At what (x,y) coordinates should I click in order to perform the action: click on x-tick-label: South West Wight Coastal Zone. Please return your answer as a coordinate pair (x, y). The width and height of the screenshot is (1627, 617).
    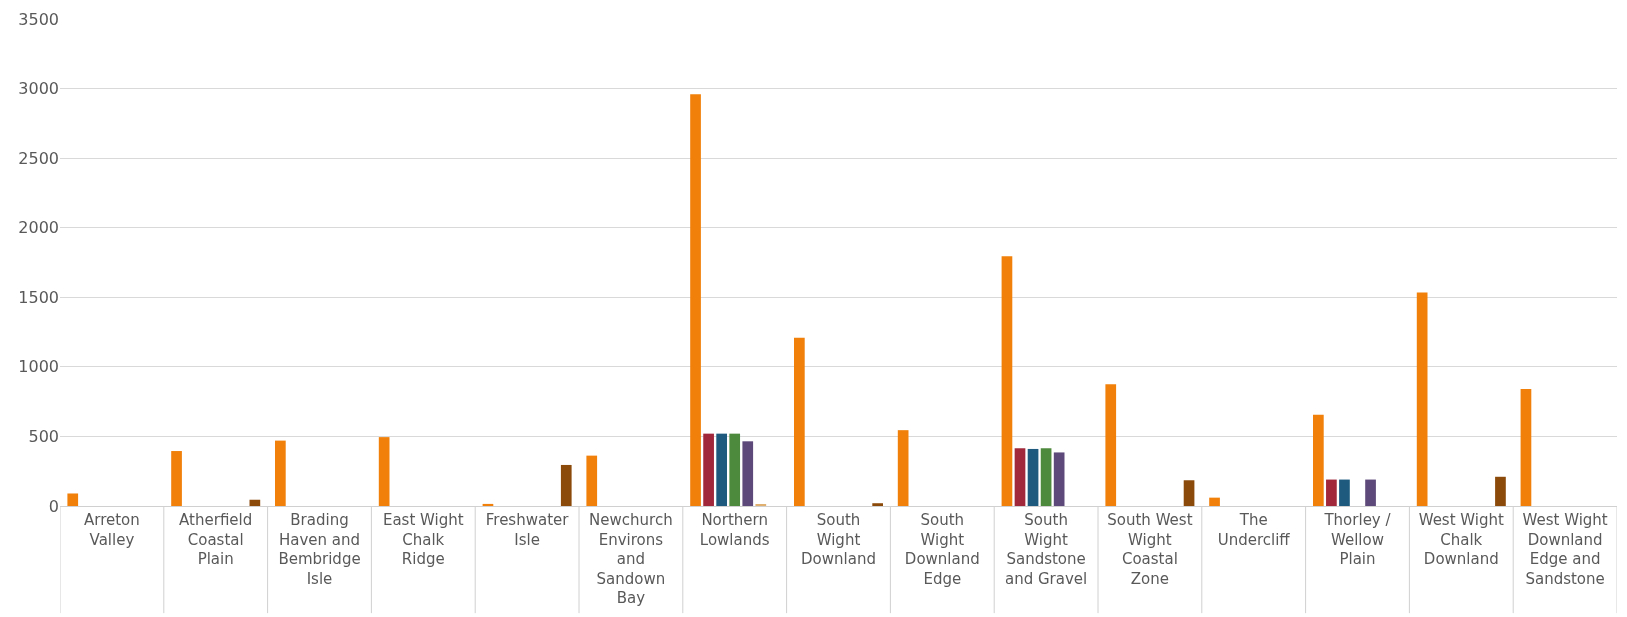
    Looking at the image, I should click on (1150, 549).